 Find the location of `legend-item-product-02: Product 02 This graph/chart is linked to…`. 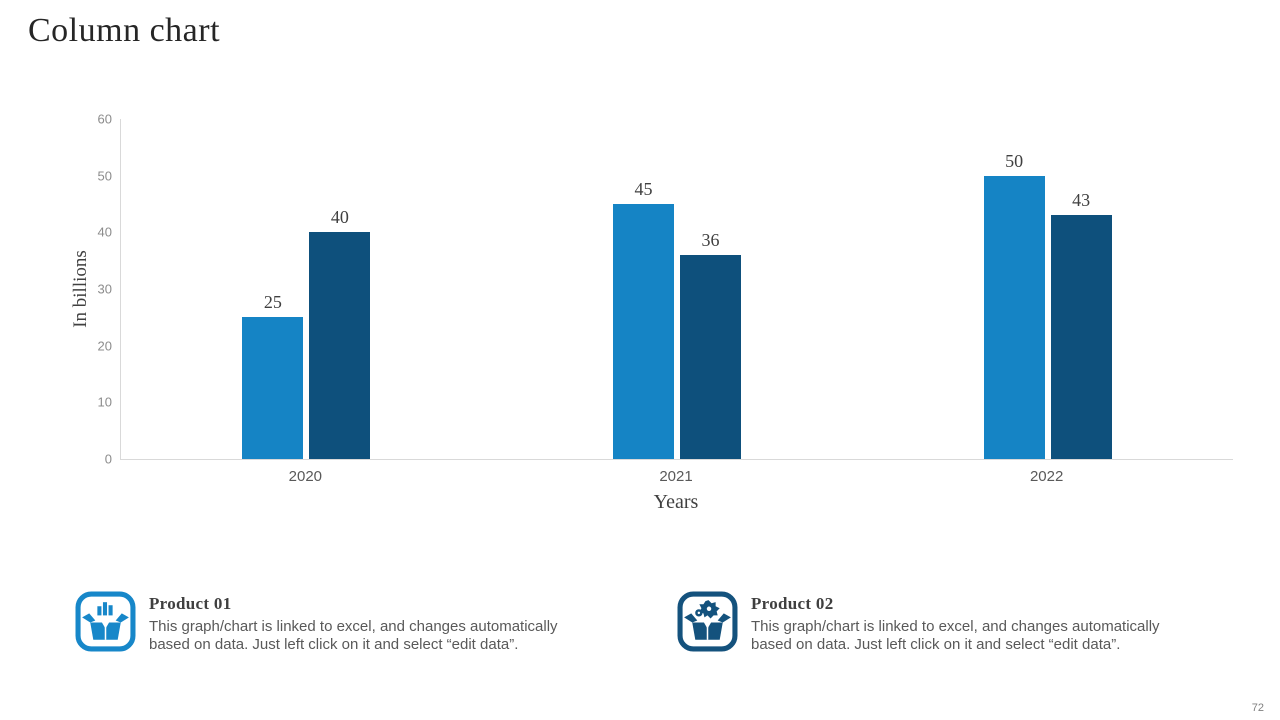

legend-item-product-02: Product 02 This graph/chart is linked to… is located at coordinates (933, 622).